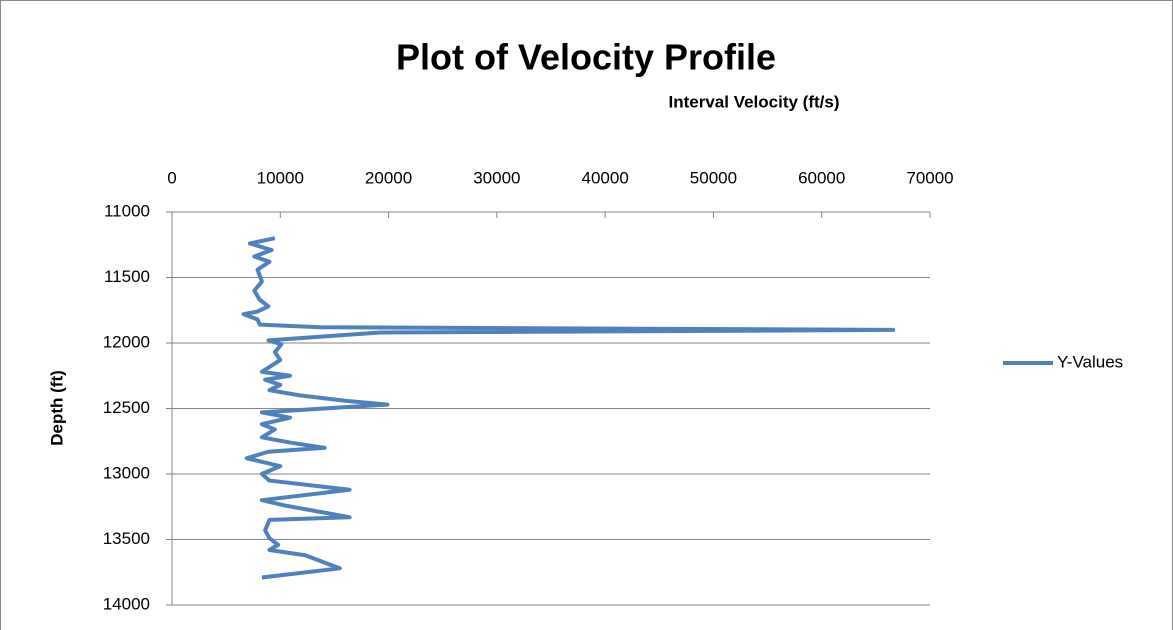 Image resolution: width=1173 pixels, height=630 pixels. Describe the element at coordinates (56, 408) in the screenshot. I see `y-axis-title: Depth (ft)` at that location.